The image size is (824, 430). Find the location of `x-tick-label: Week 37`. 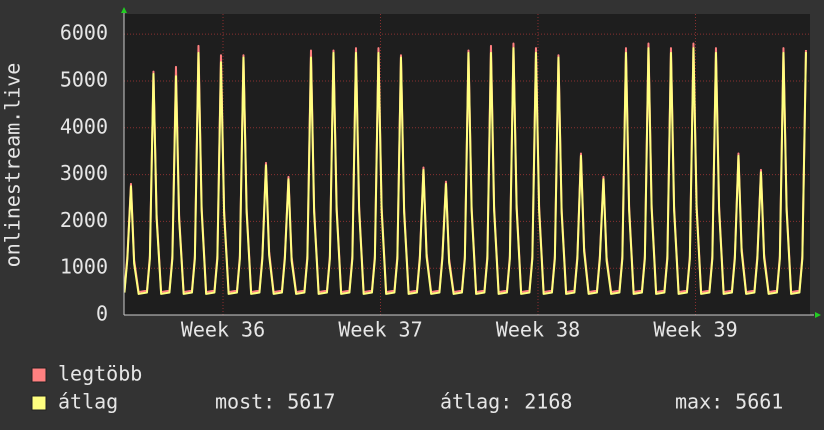

x-tick-label: Week 37 is located at coordinates (380, 330).